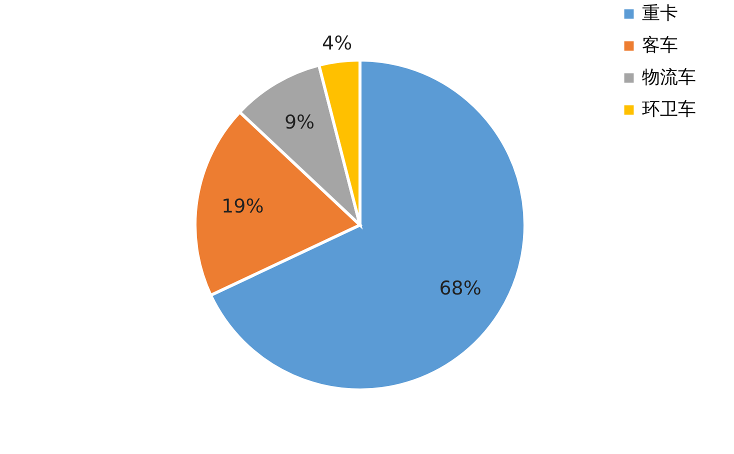  I want to click on legend-label: 环卫车, so click(669, 109).